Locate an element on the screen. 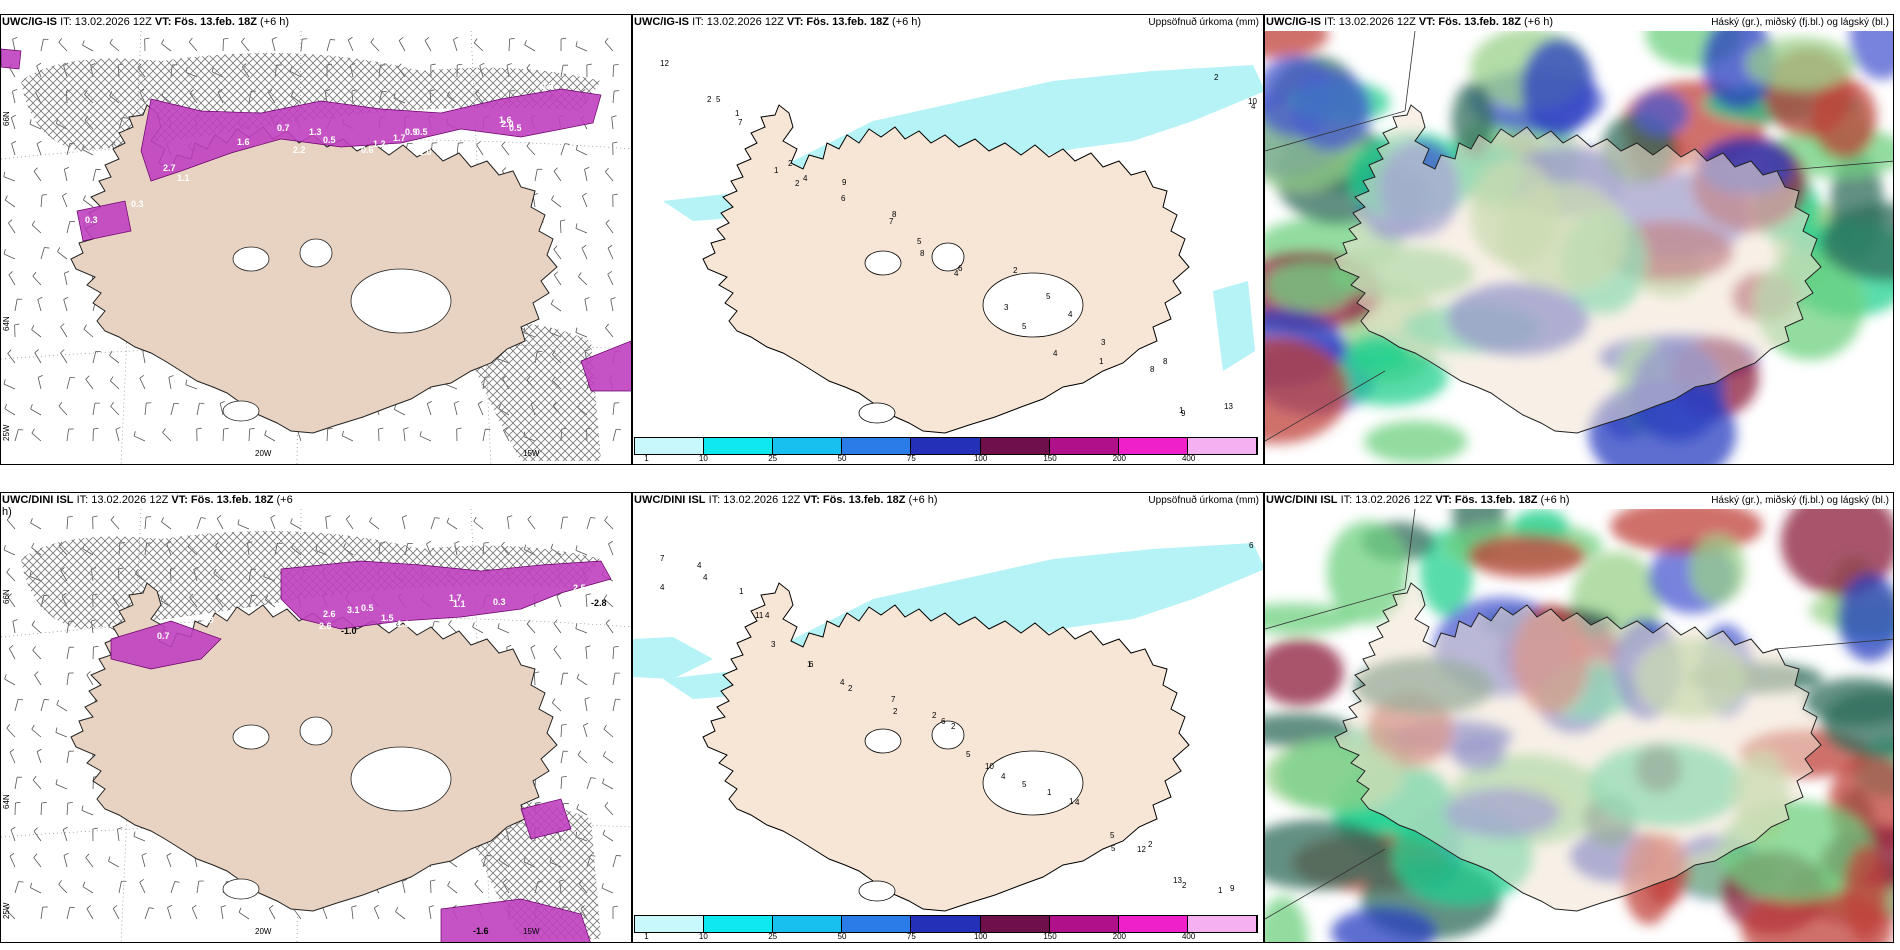  lon-25w-label: 25W is located at coordinates (6, 910).